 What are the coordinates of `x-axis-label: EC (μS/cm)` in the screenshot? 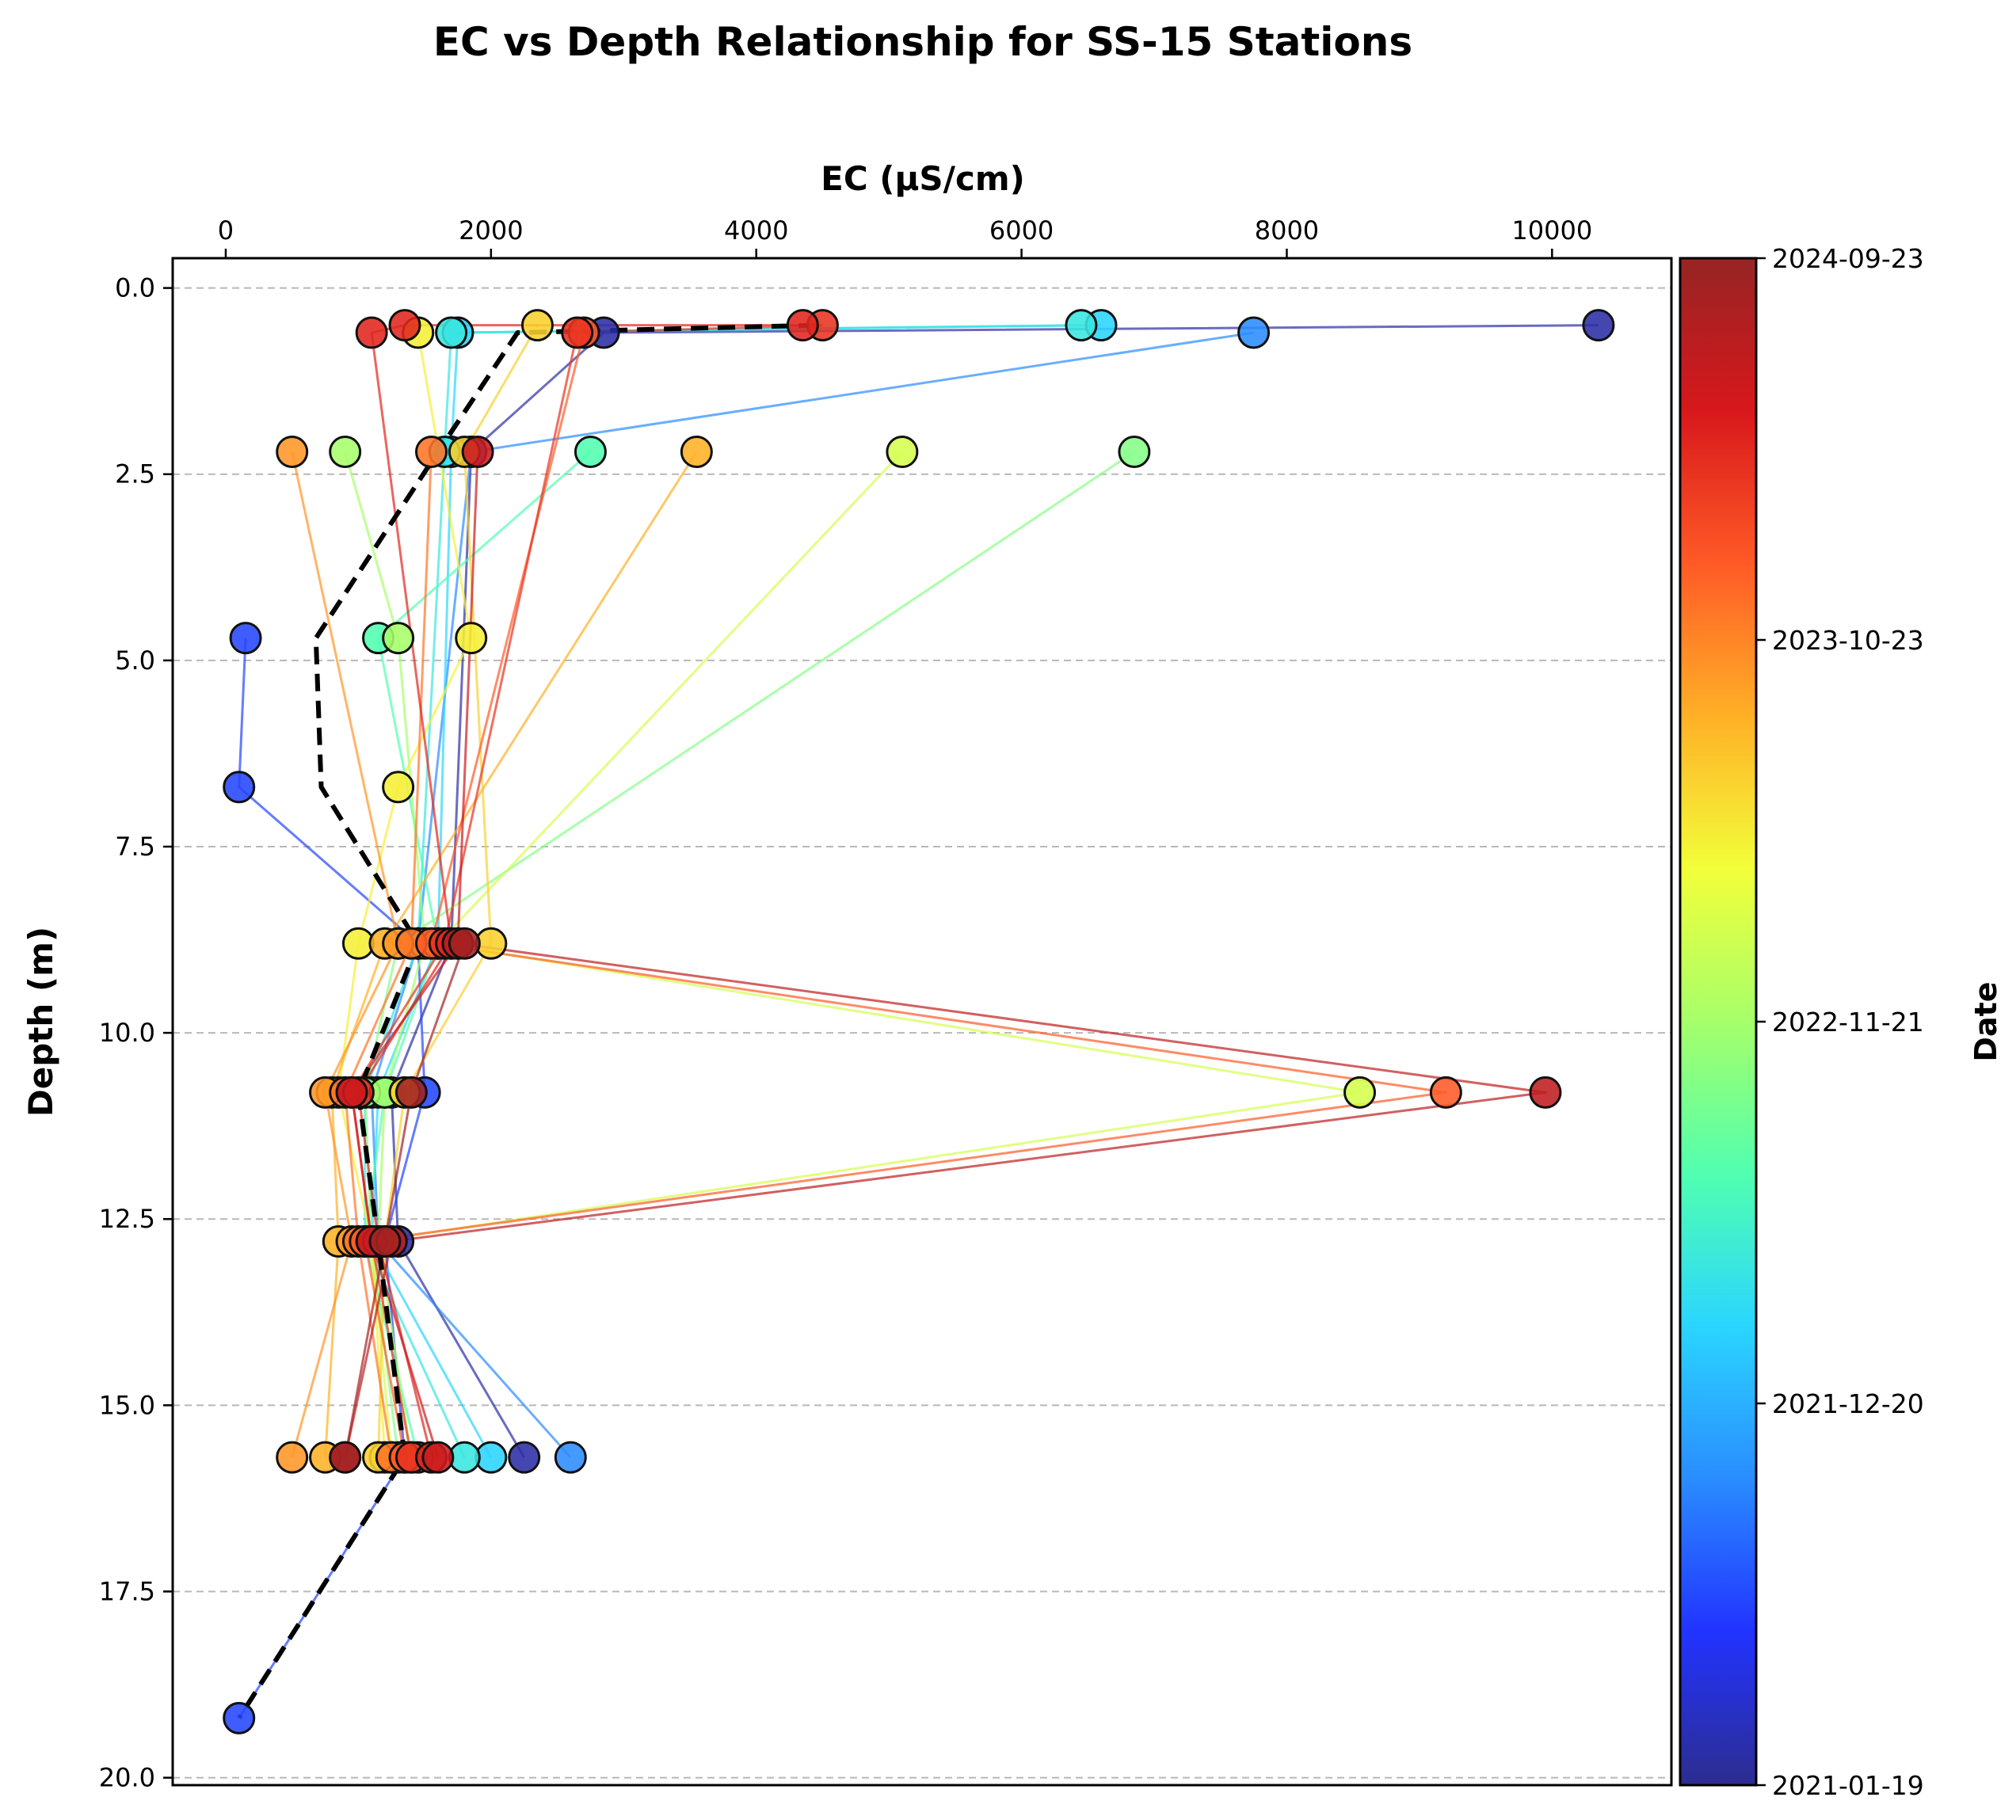 It's located at (923, 178).